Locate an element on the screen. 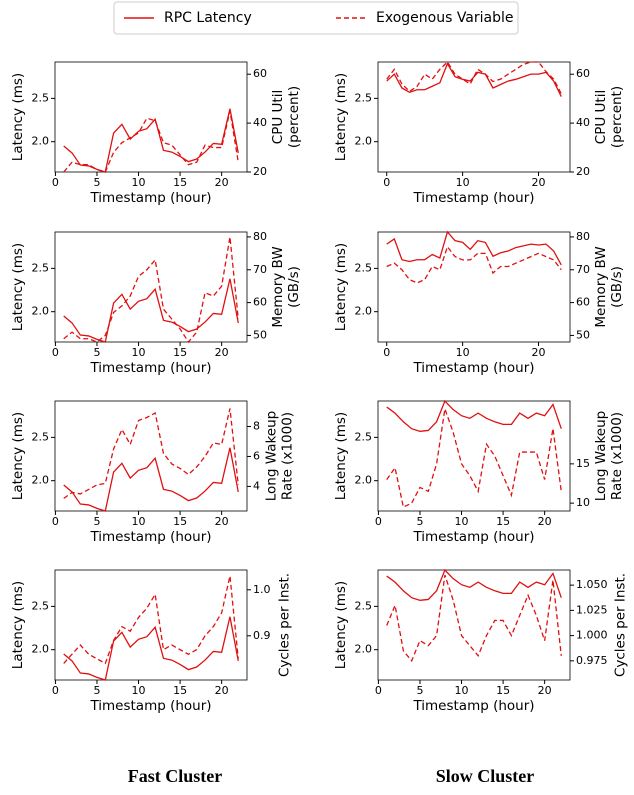 This screenshot has width=634, height=795. y2-tick-label: 8 is located at coordinates (256, 425).